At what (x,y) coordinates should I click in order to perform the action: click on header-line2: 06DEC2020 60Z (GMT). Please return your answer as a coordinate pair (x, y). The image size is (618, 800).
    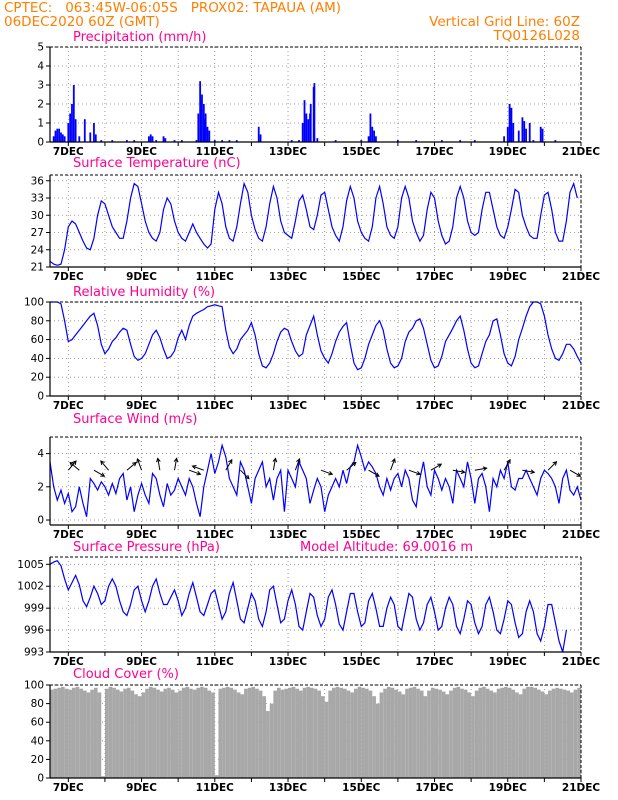
    Looking at the image, I should click on (82, 22).